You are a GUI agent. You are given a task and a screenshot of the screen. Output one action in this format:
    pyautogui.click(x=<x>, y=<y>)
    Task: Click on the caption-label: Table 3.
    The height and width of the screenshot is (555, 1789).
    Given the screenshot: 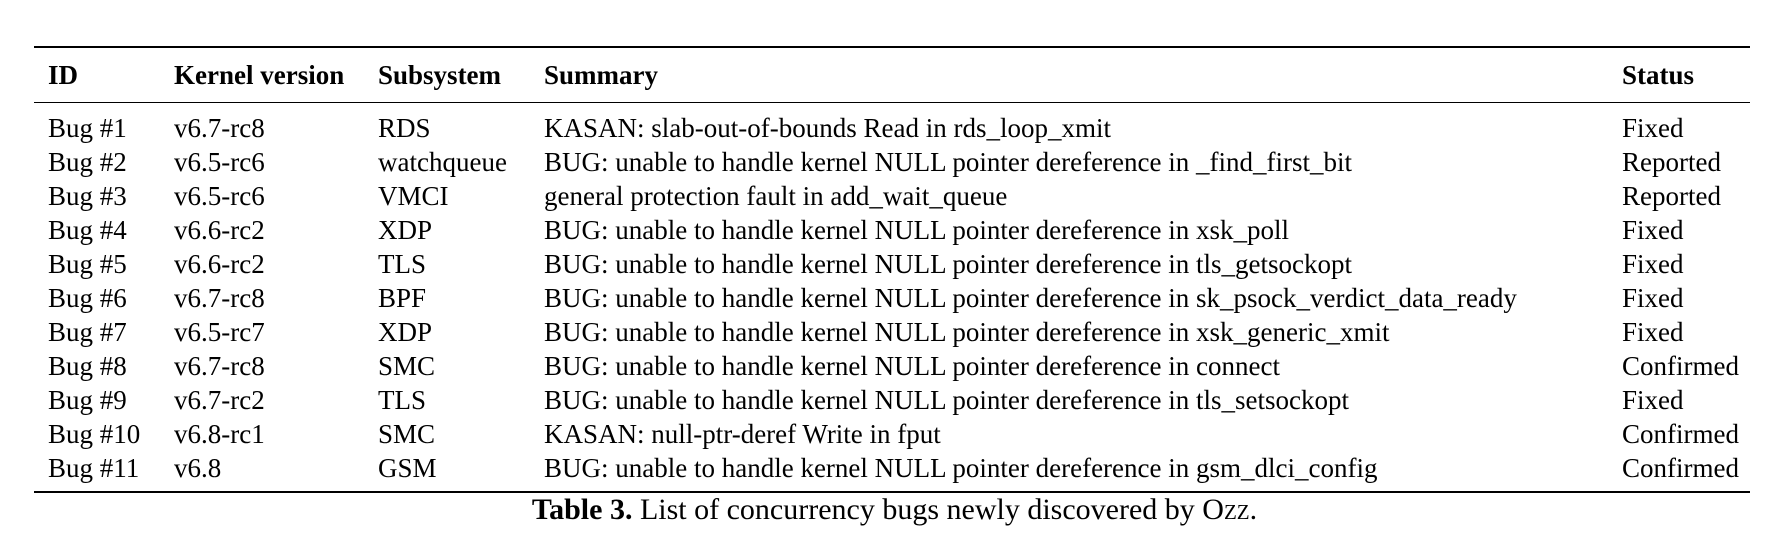 What is the action you would take?
    pyautogui.click(x=582, y=509)
    